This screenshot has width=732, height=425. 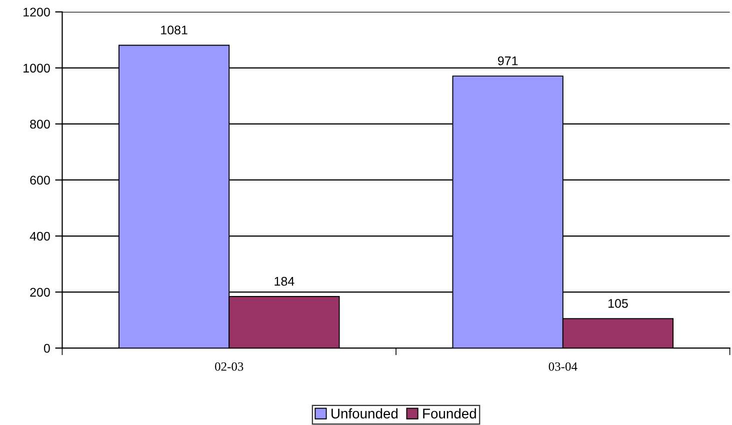 I want to click on data-label: 971, so click(x=508, y=61).